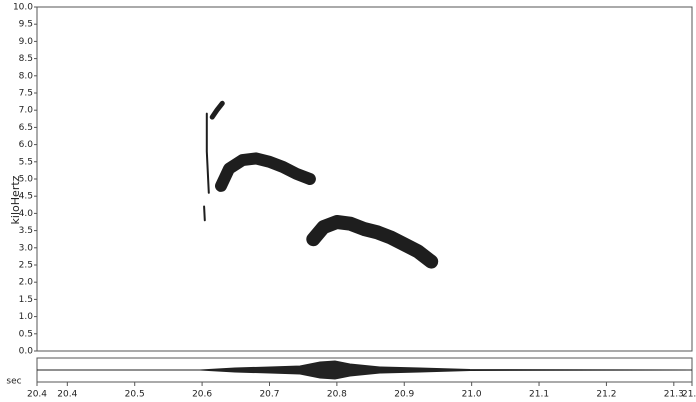 Image resolution: width=696 pixels, height=402 pixels. What do you see at coordinates (26, 266) in the screenshot?
I see `y-tick-label: 2.5` at bounding box center [26, 266].